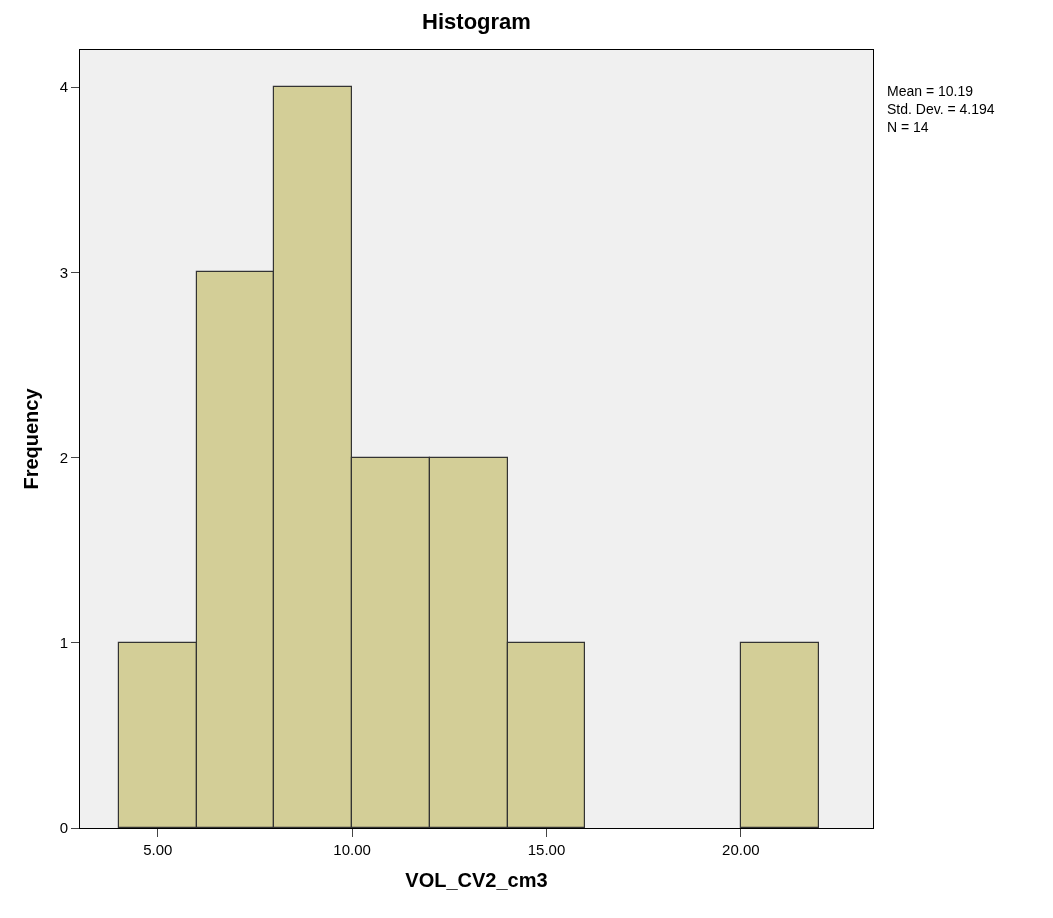 This screenshot has height=918, width=1053. I want to click on y-axis-title: Frequency, so click(31, 438).